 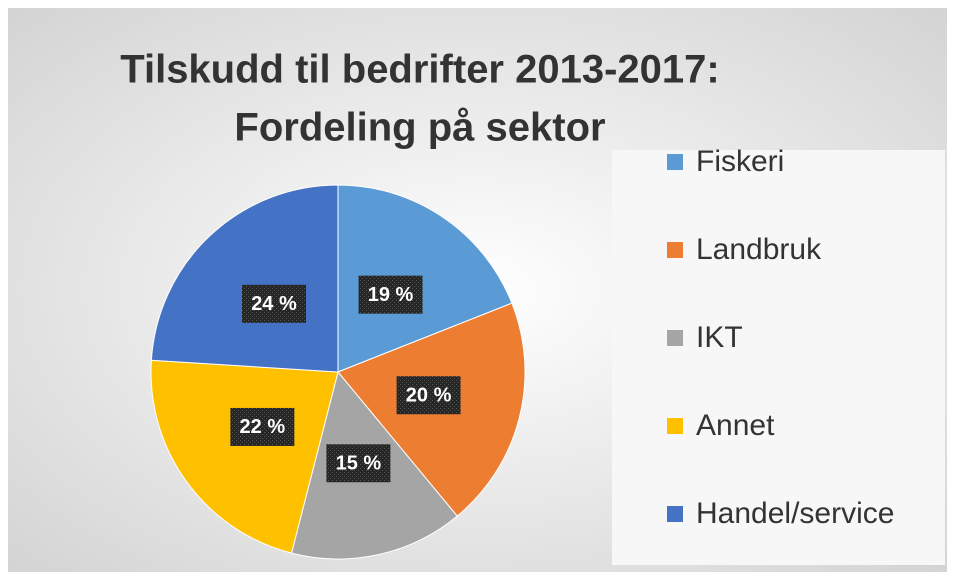 I want to click on legend-label: Fiskeri, so click(x=740, y=161).